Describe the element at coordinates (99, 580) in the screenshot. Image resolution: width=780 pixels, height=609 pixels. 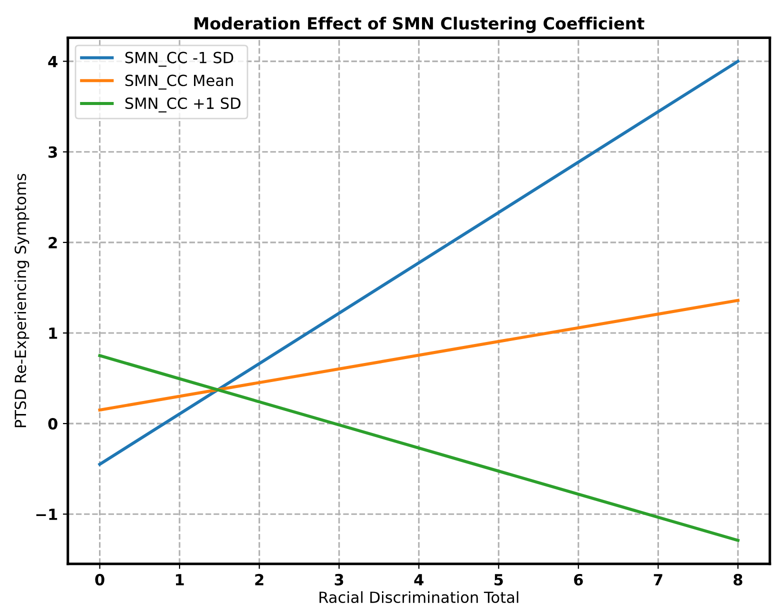
I see `x-tick-label: 0` at that location.